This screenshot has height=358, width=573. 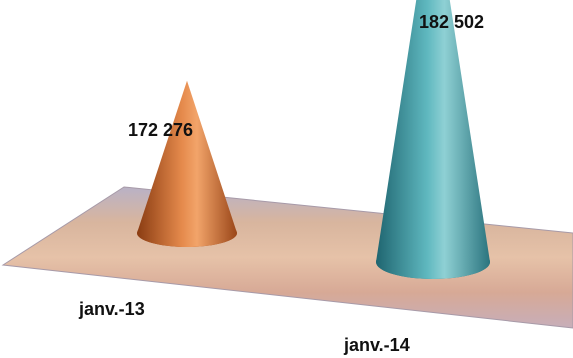 What do you see at coordinates (452, 22) in the screenshot?
I see `data-label-janv-14: 182 502` at bounding box center [452, 22].